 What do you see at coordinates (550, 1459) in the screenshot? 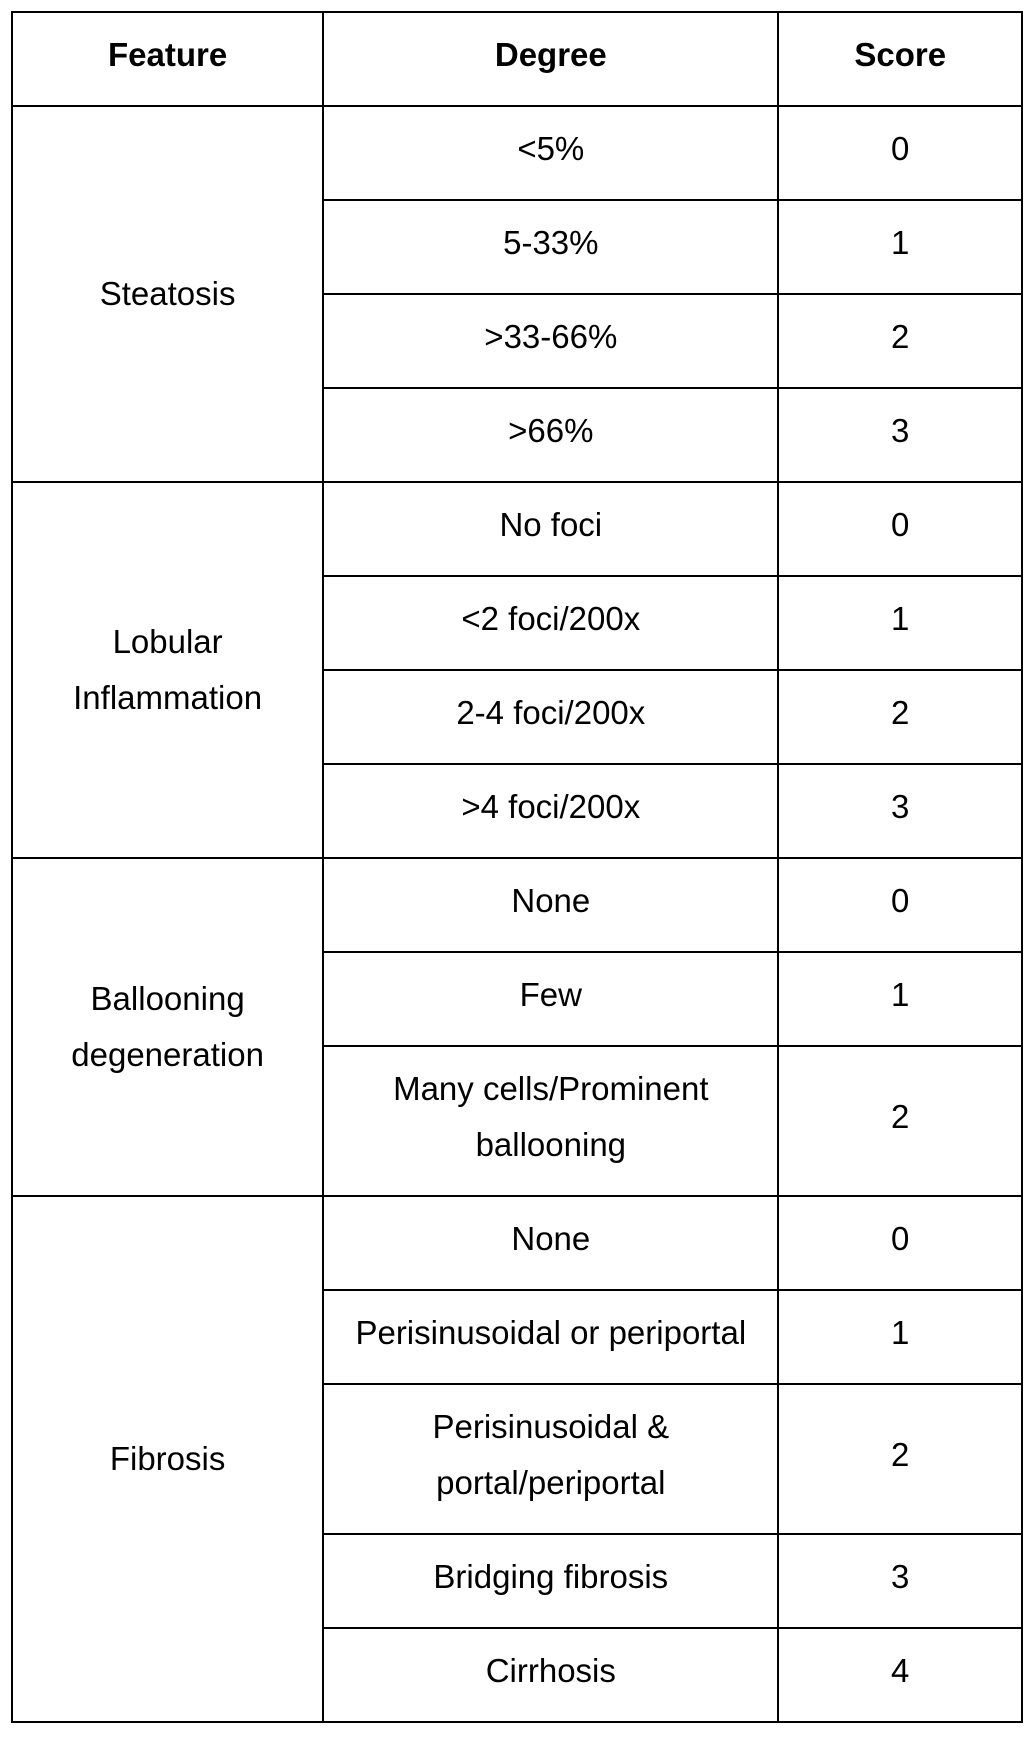
I see `degree-cell: Perisinusoidal & portal/periportal` at bounding box center [550, 1459].